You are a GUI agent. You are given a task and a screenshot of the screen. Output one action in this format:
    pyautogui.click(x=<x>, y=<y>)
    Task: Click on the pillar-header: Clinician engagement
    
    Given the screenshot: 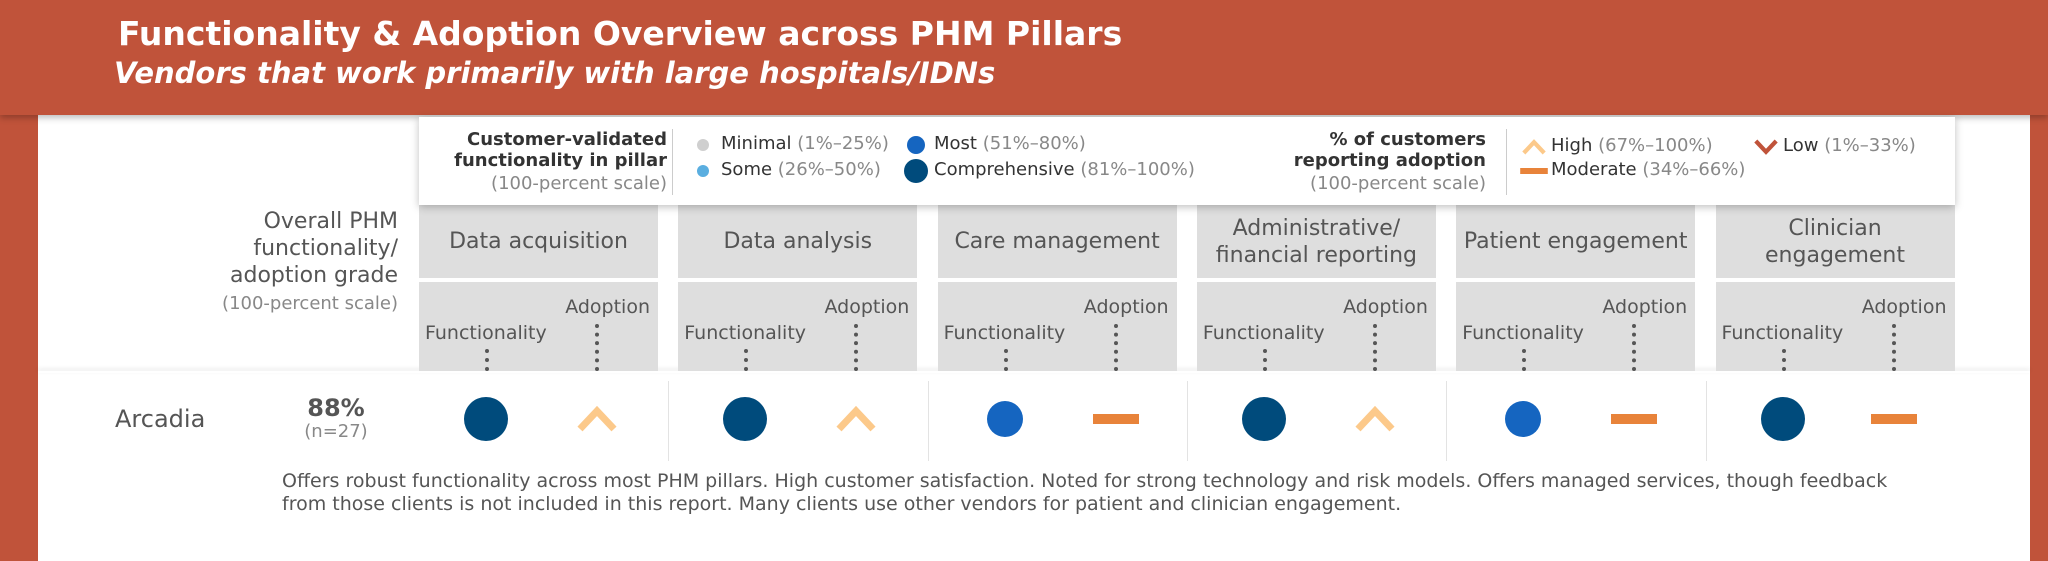 What is the action you would take?
    pyautogui.click(x=1835, y=241)
    